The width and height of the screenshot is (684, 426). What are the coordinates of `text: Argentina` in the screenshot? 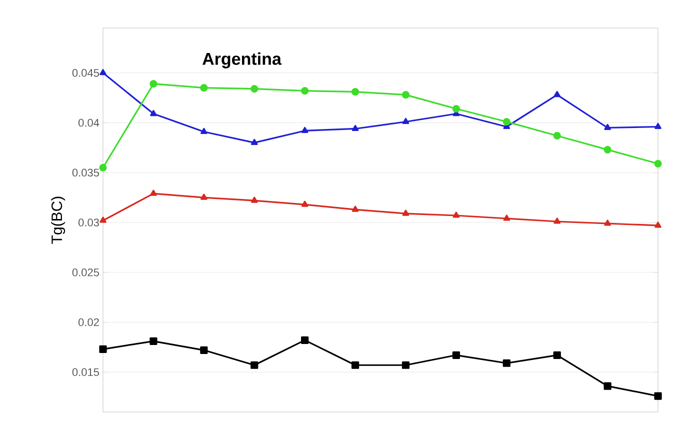 It's located at (242, 60).